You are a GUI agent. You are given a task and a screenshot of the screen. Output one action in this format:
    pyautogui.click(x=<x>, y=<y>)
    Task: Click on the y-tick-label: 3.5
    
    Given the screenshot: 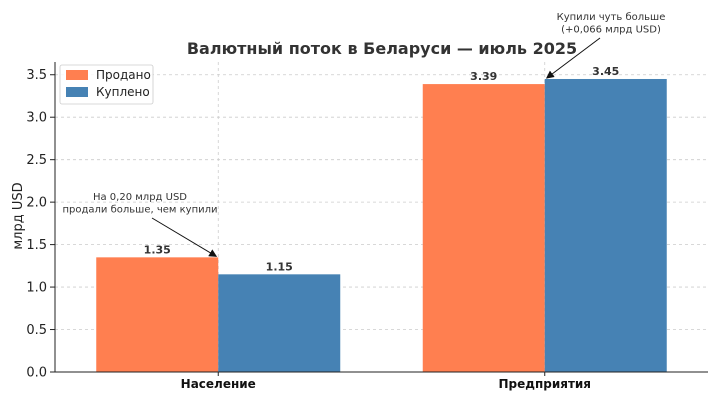 What is the action you would take?
    pyautogui.click(x=36, y=75)
    